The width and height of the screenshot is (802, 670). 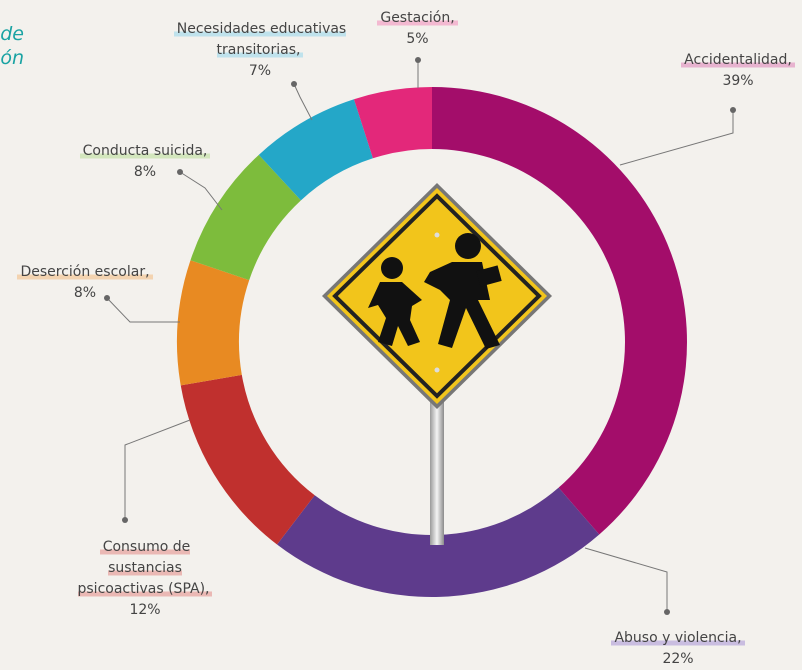 I want to click on category-label: Abuso y violencia,, so click(x=678, y=638).